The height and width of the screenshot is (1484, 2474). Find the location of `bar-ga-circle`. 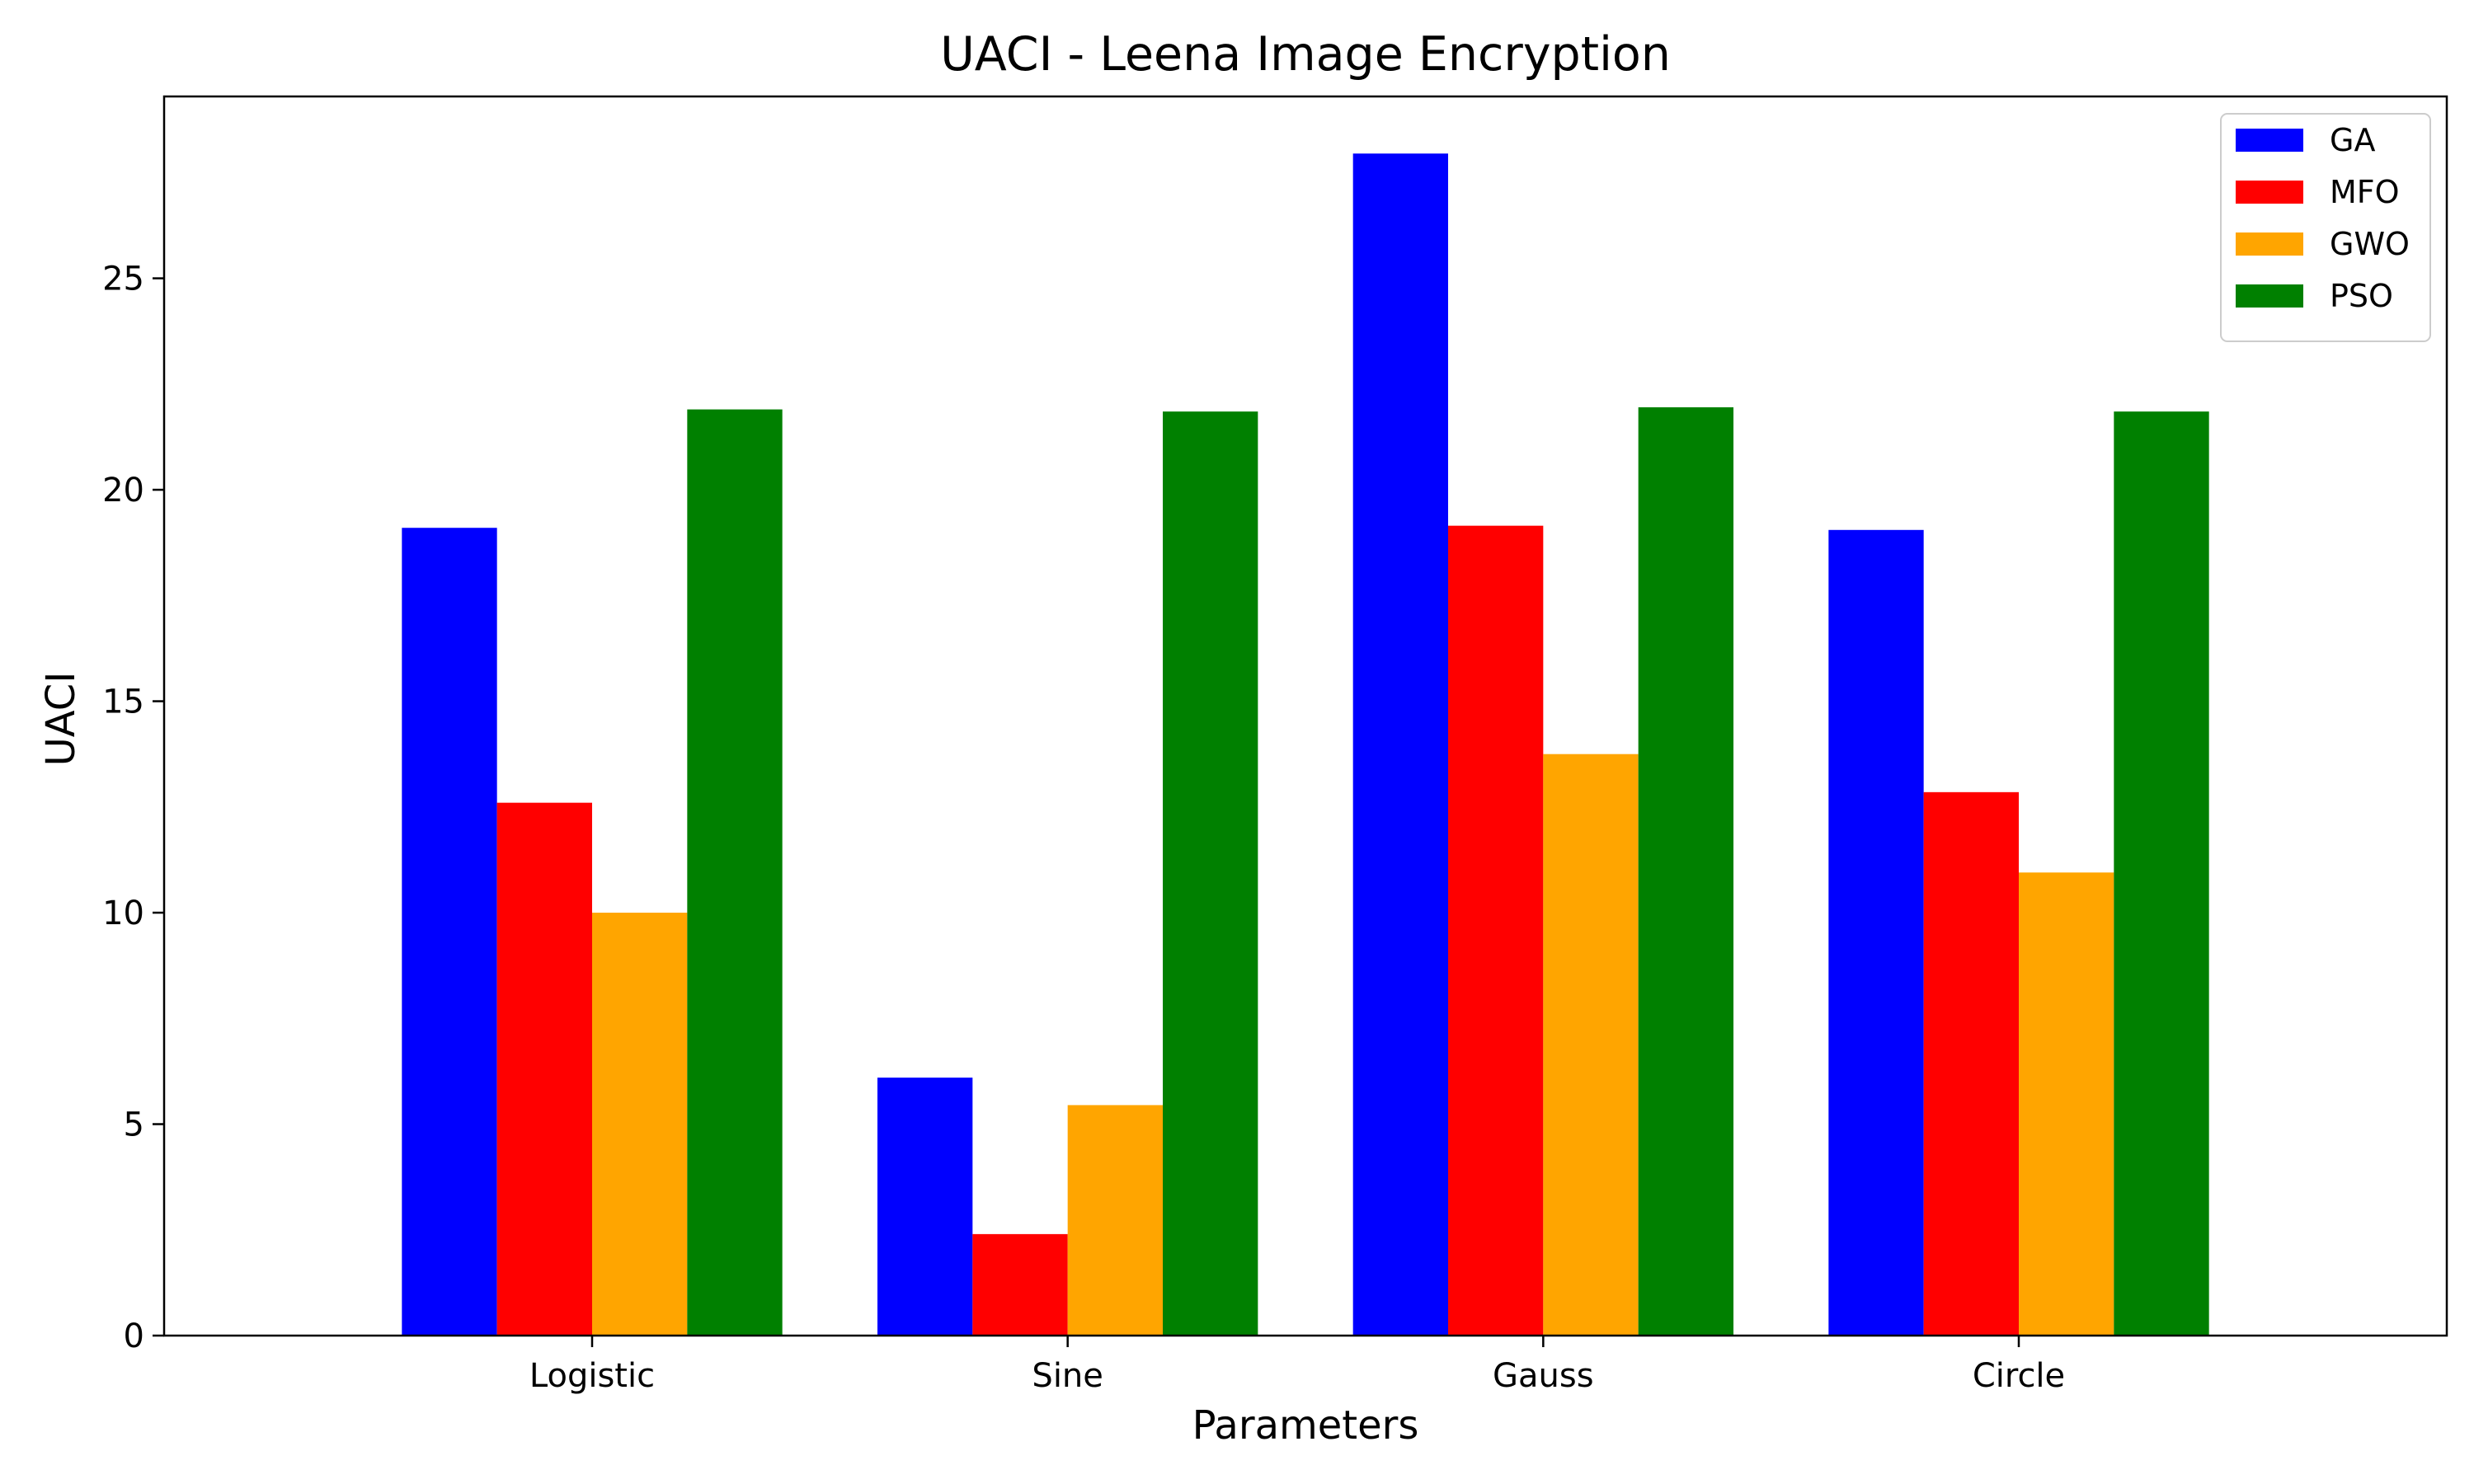

bar-ga-circle is located at coordinates (1876, 932).